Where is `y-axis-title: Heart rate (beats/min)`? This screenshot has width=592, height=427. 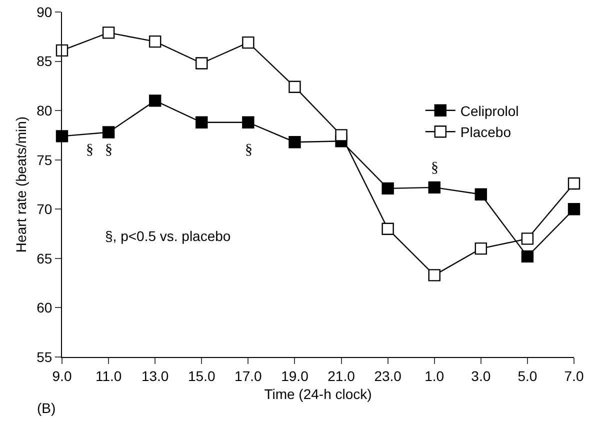
y-axis-title: Heart rate (beats/min) is located at coordinates (21, 184).